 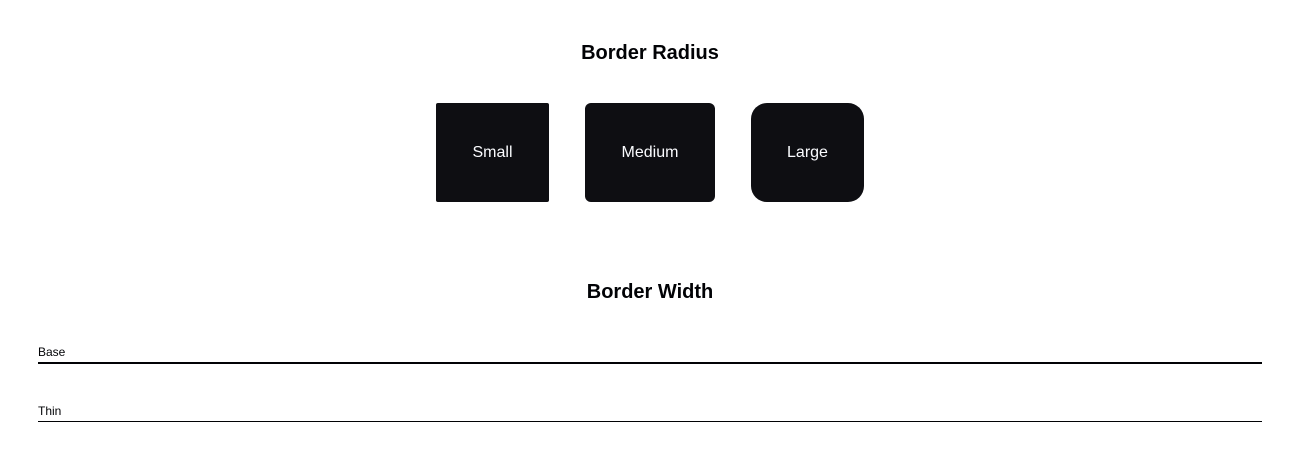 What do you see at coordinates (52, 352) in the screenshot?
I see `border-width-base-label: Base` at bounding box center [52, 352].